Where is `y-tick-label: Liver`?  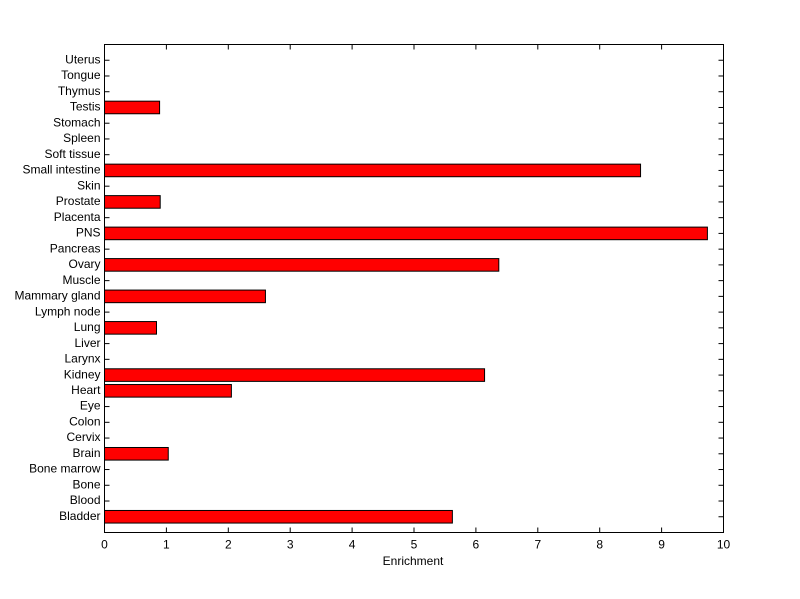 y-tick-label: Liver is located at coordinates (87, 343).